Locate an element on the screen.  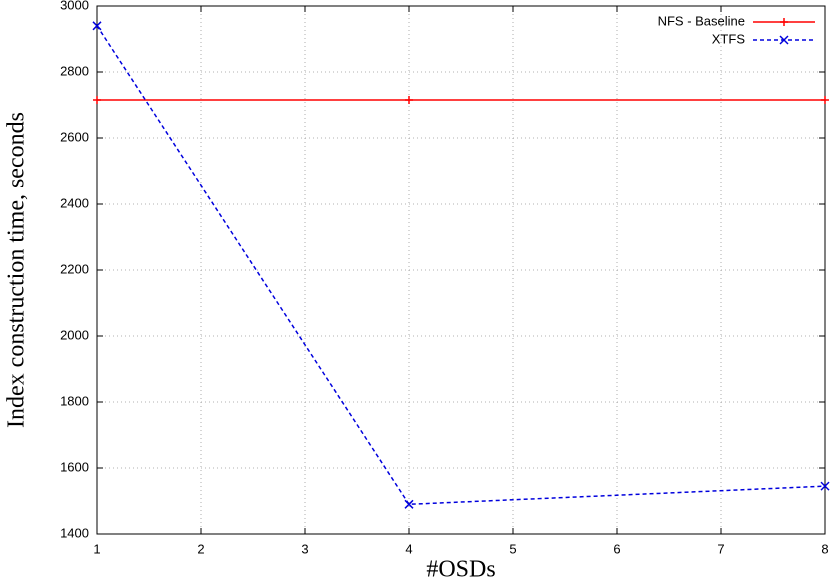
y-tick-label: 1600 is located at coordinates (74, 466).